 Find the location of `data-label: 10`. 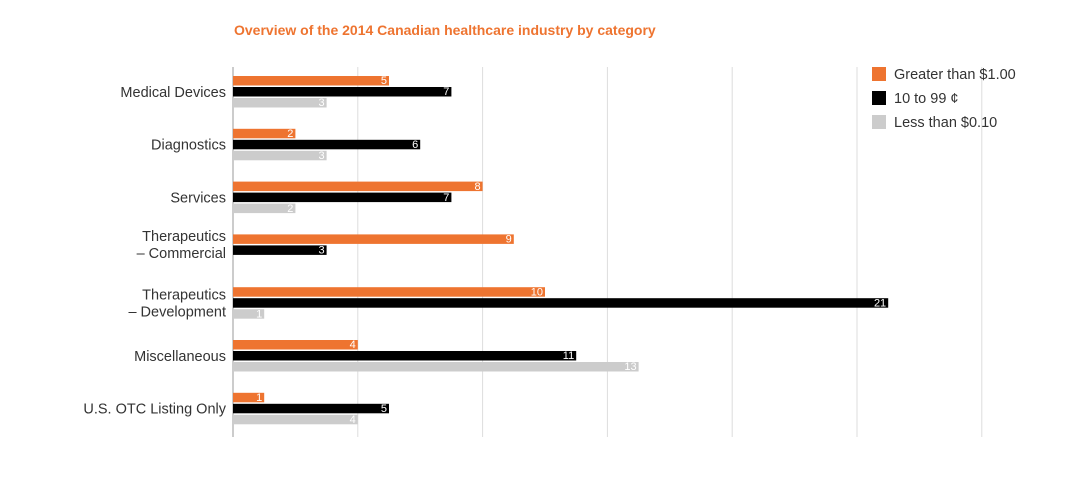

data-label: 10 is located at coordinates (537, 292).